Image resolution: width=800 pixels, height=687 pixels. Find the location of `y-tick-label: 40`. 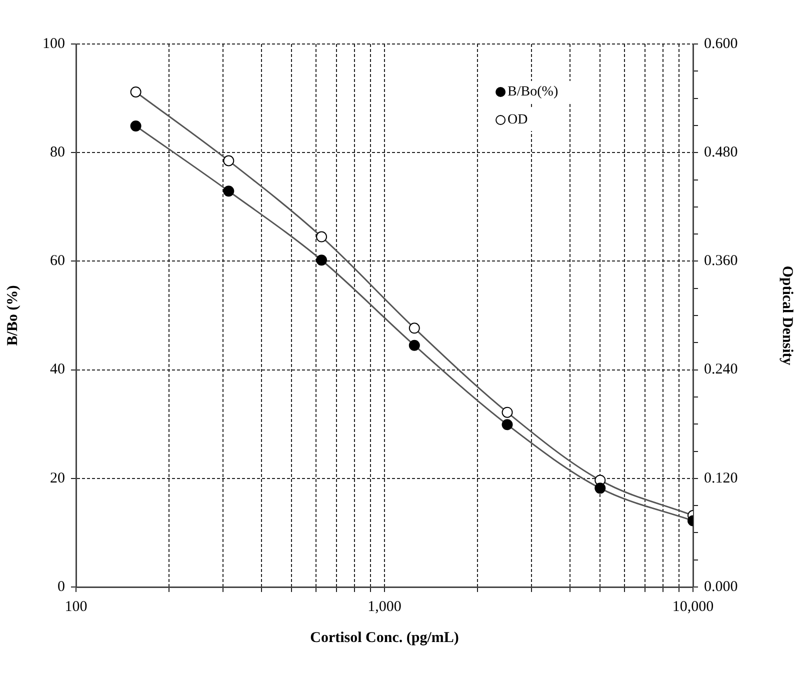

y-tick-label: 40 is located at coordinates (57, 370).